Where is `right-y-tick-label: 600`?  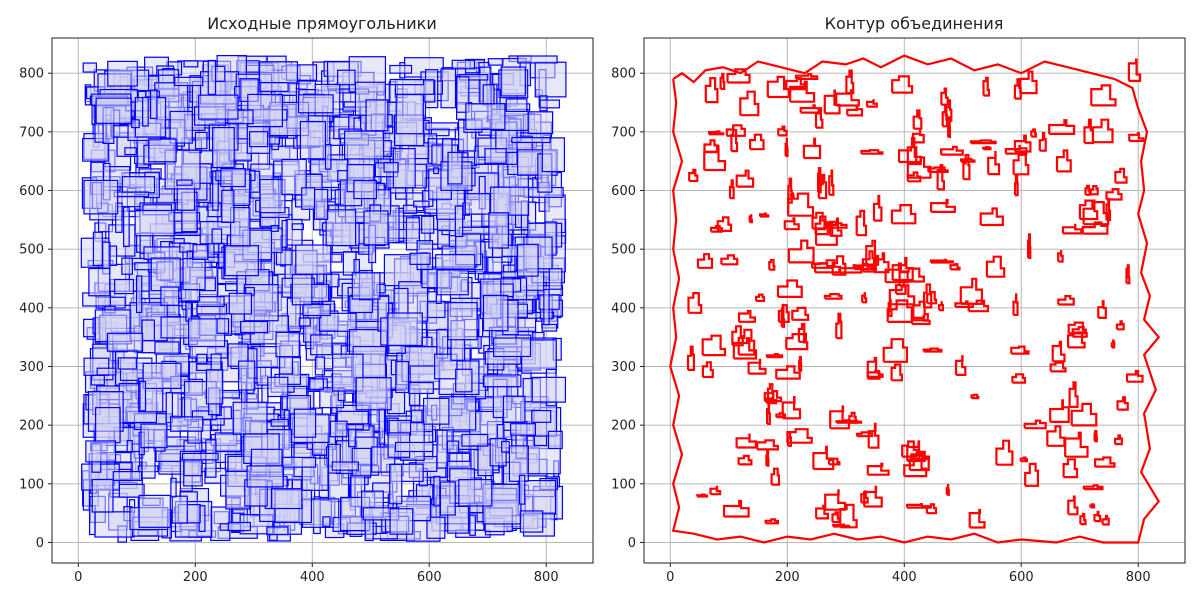 right-y-tick-label: 600 is located at coordinates (623, 191).